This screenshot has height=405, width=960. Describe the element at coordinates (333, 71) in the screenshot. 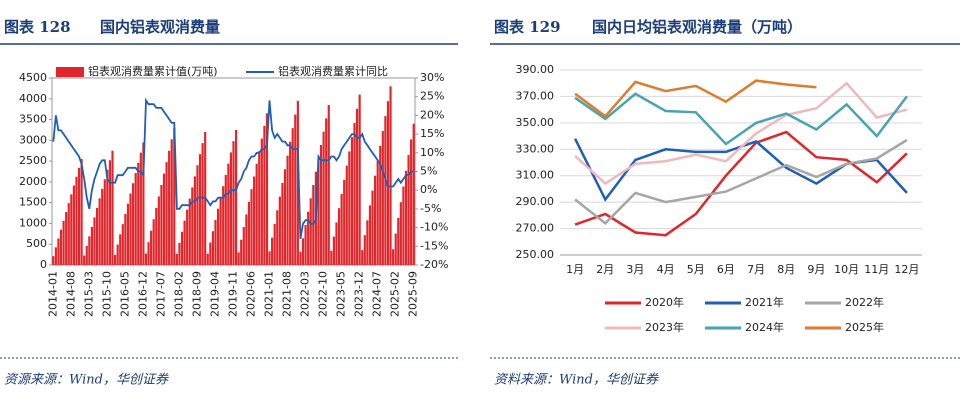

I see `legend-label: 铝表观消费量累计同比` at that location.